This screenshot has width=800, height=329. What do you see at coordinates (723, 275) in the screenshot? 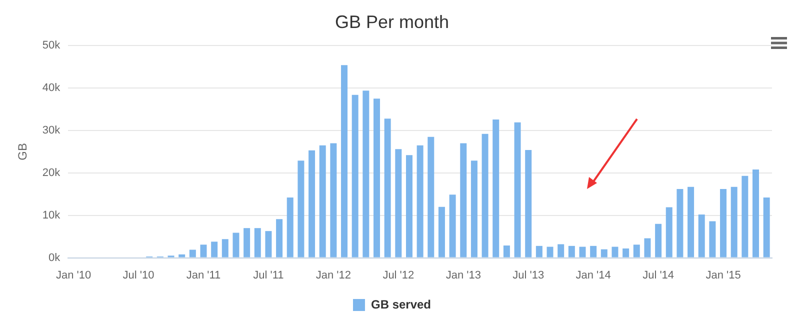
I see `x-tick-label: Jan '15` at bounding box center [723, 275].